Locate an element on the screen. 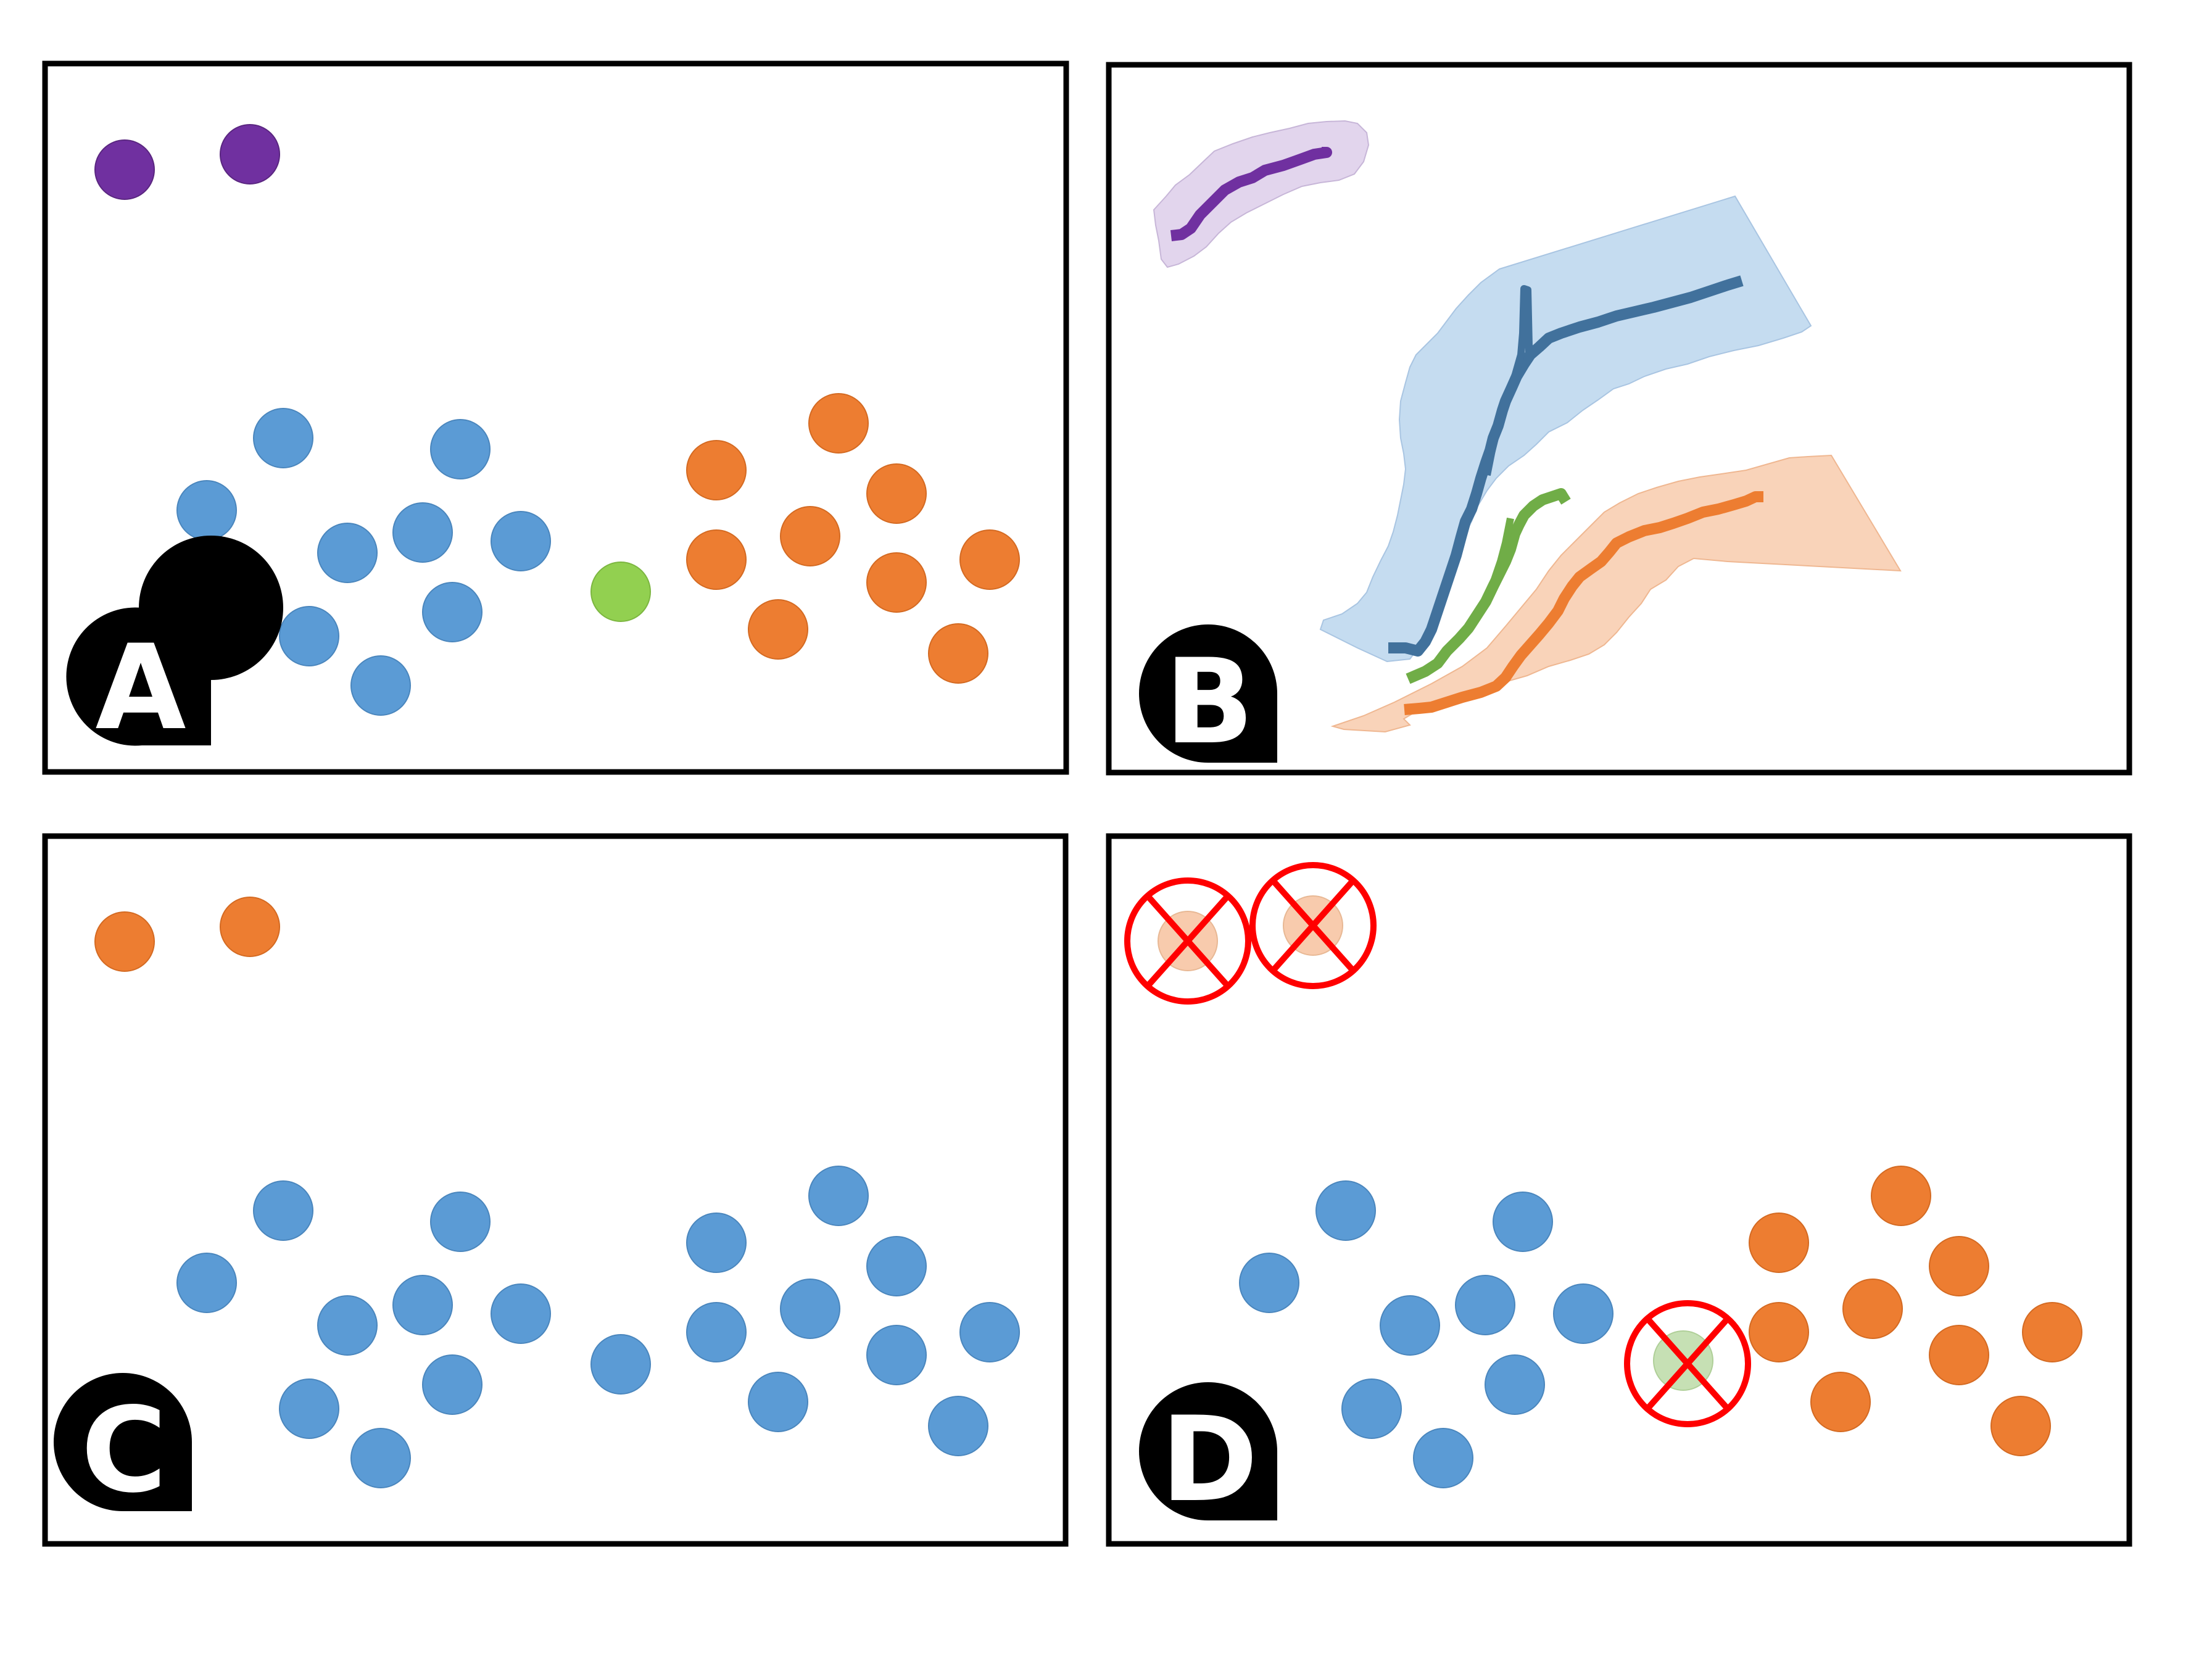  letter-badge: C is located at coordinates (123, 1446).